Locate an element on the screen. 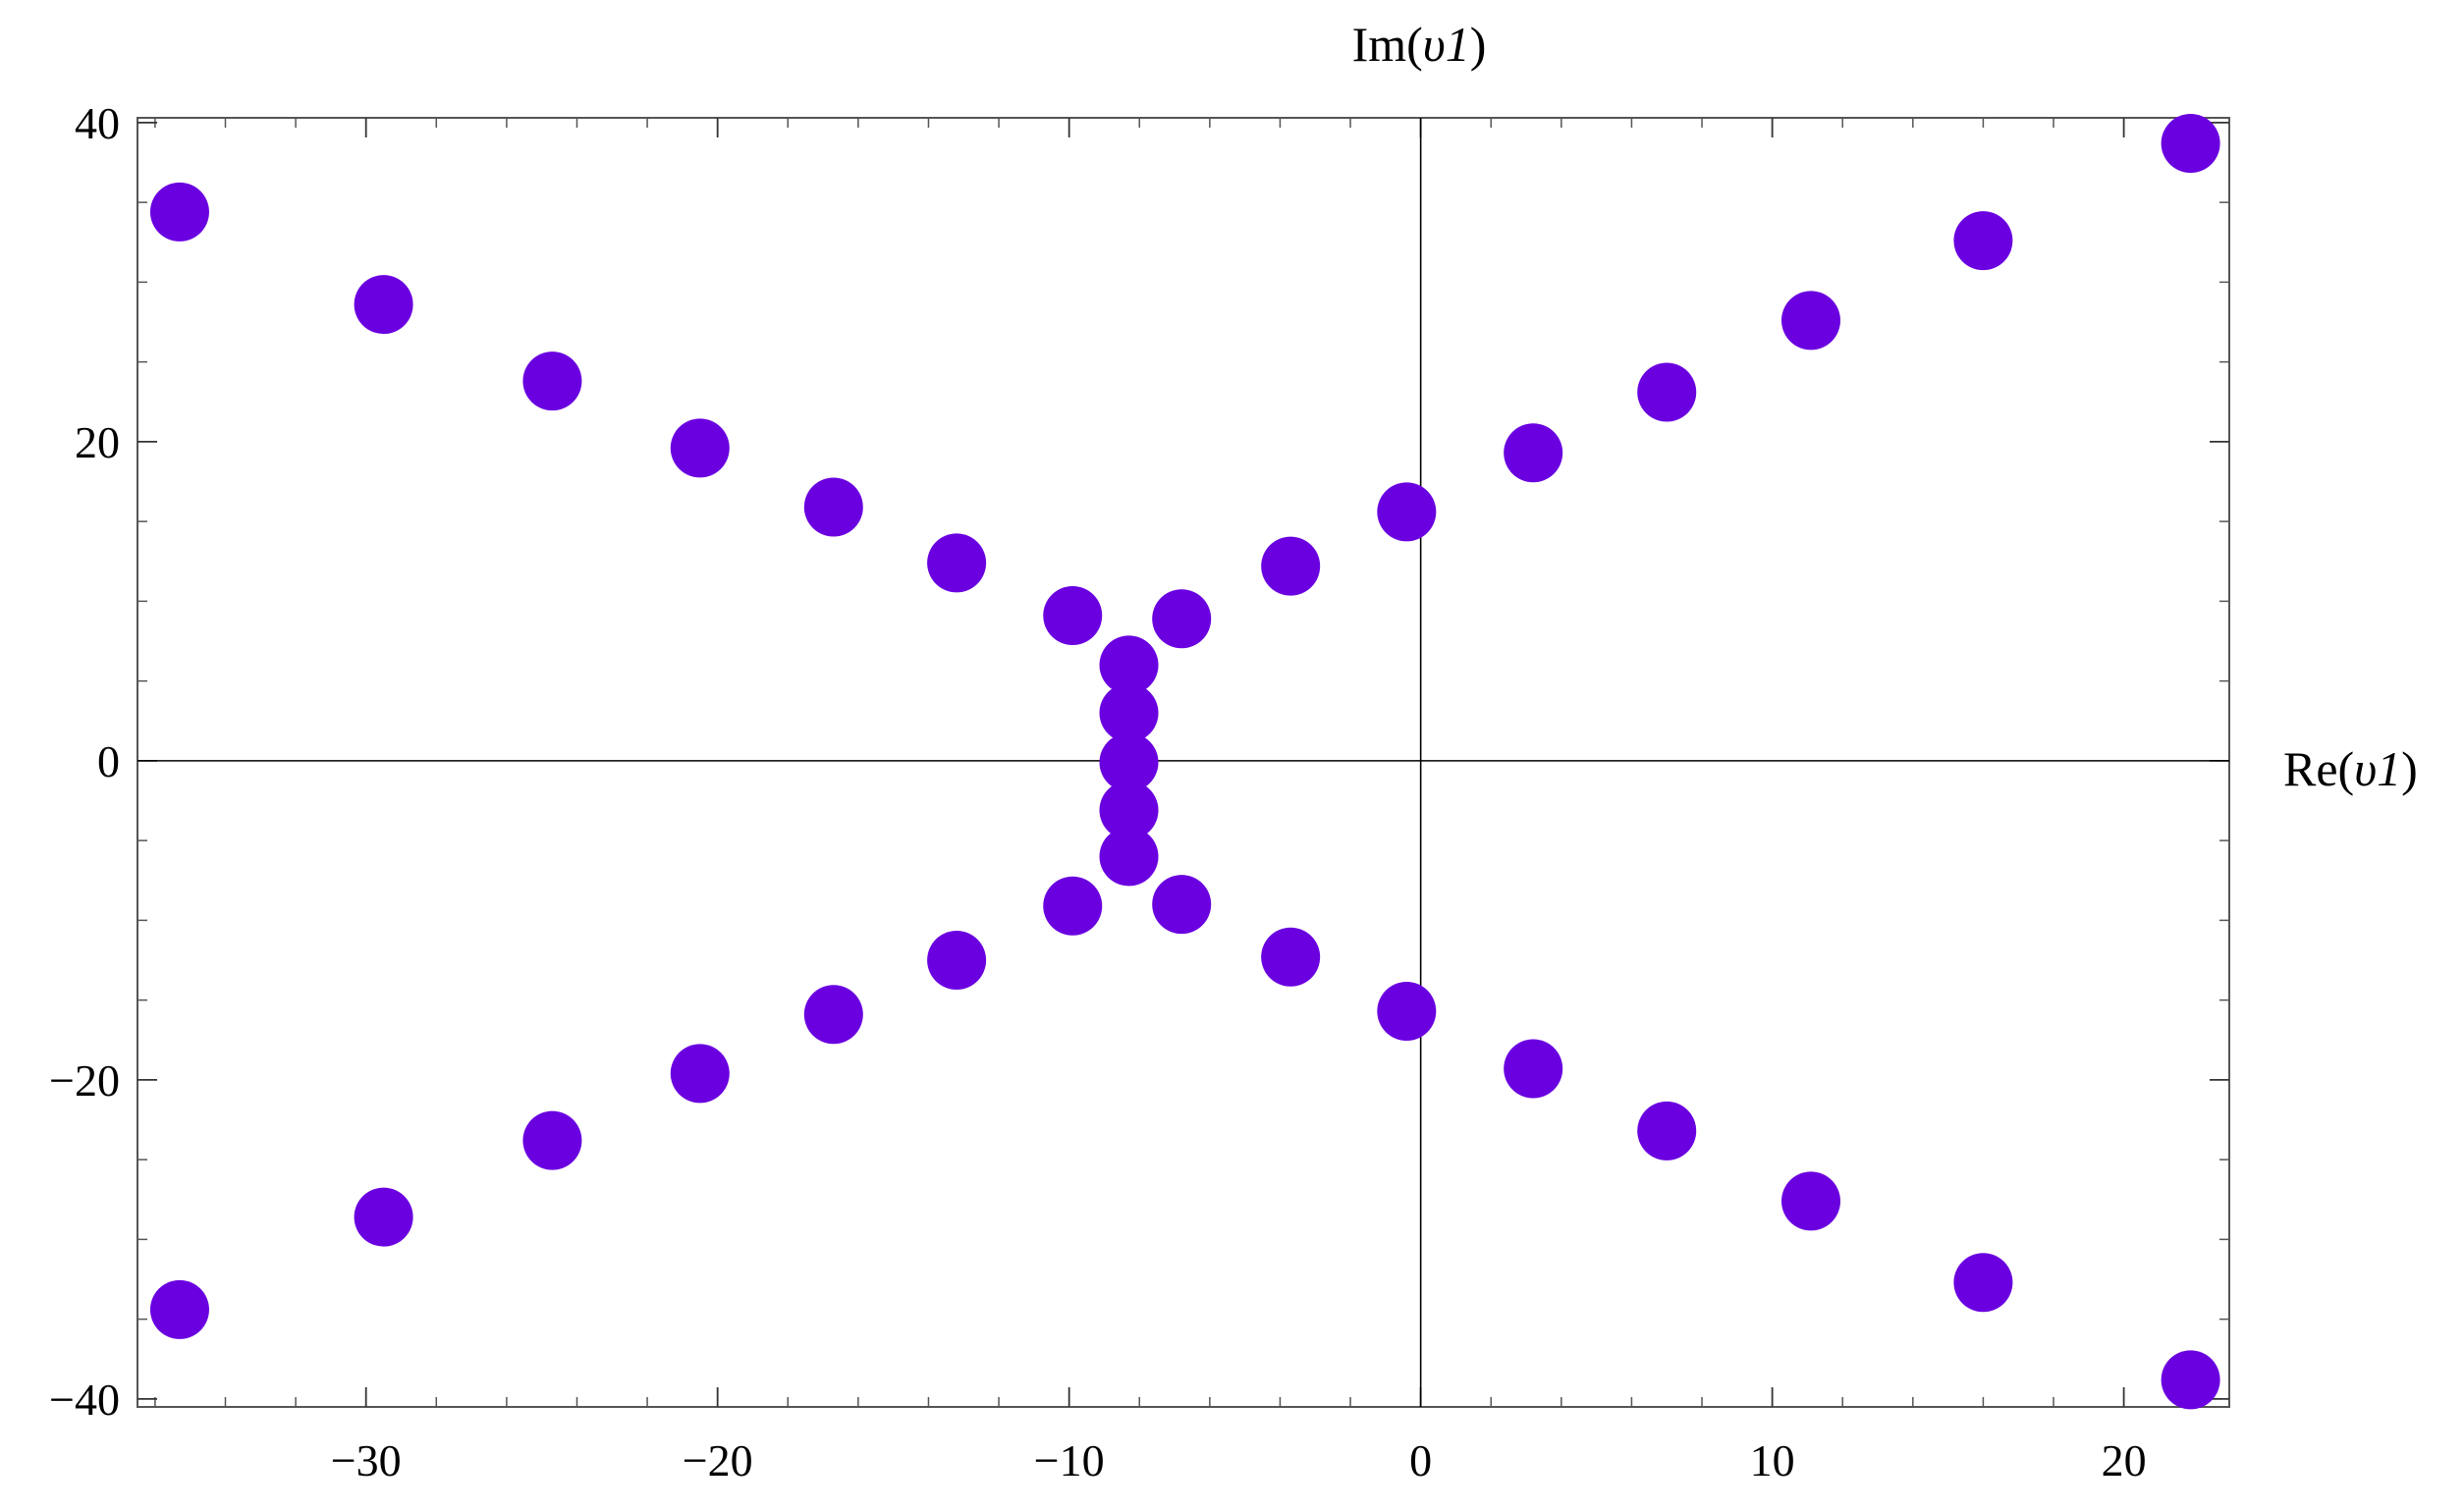 This screenshot has height=1511, width=2464. y-tick-label: 0 is located at coordinates (109, 761).